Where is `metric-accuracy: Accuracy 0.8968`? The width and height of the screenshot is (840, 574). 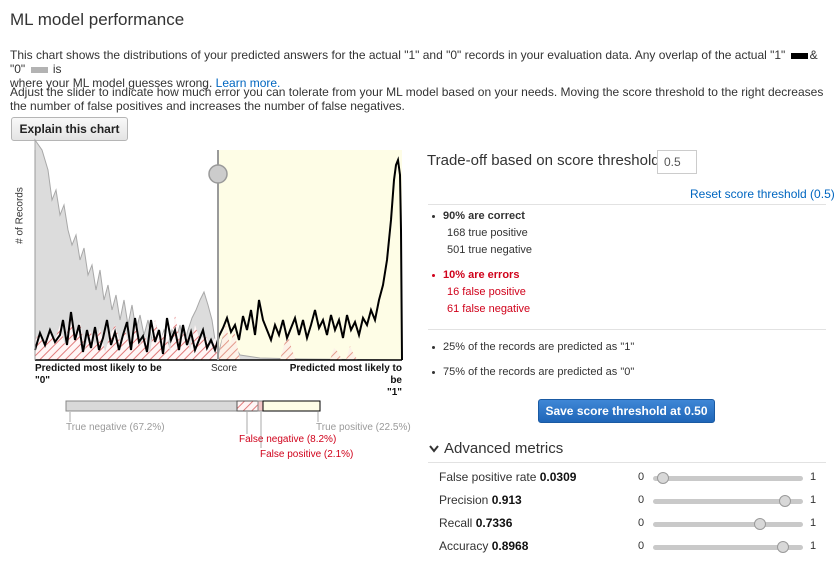 metric-accuracy: Accuracy 0.8968 is located at coordinates (483, 546).